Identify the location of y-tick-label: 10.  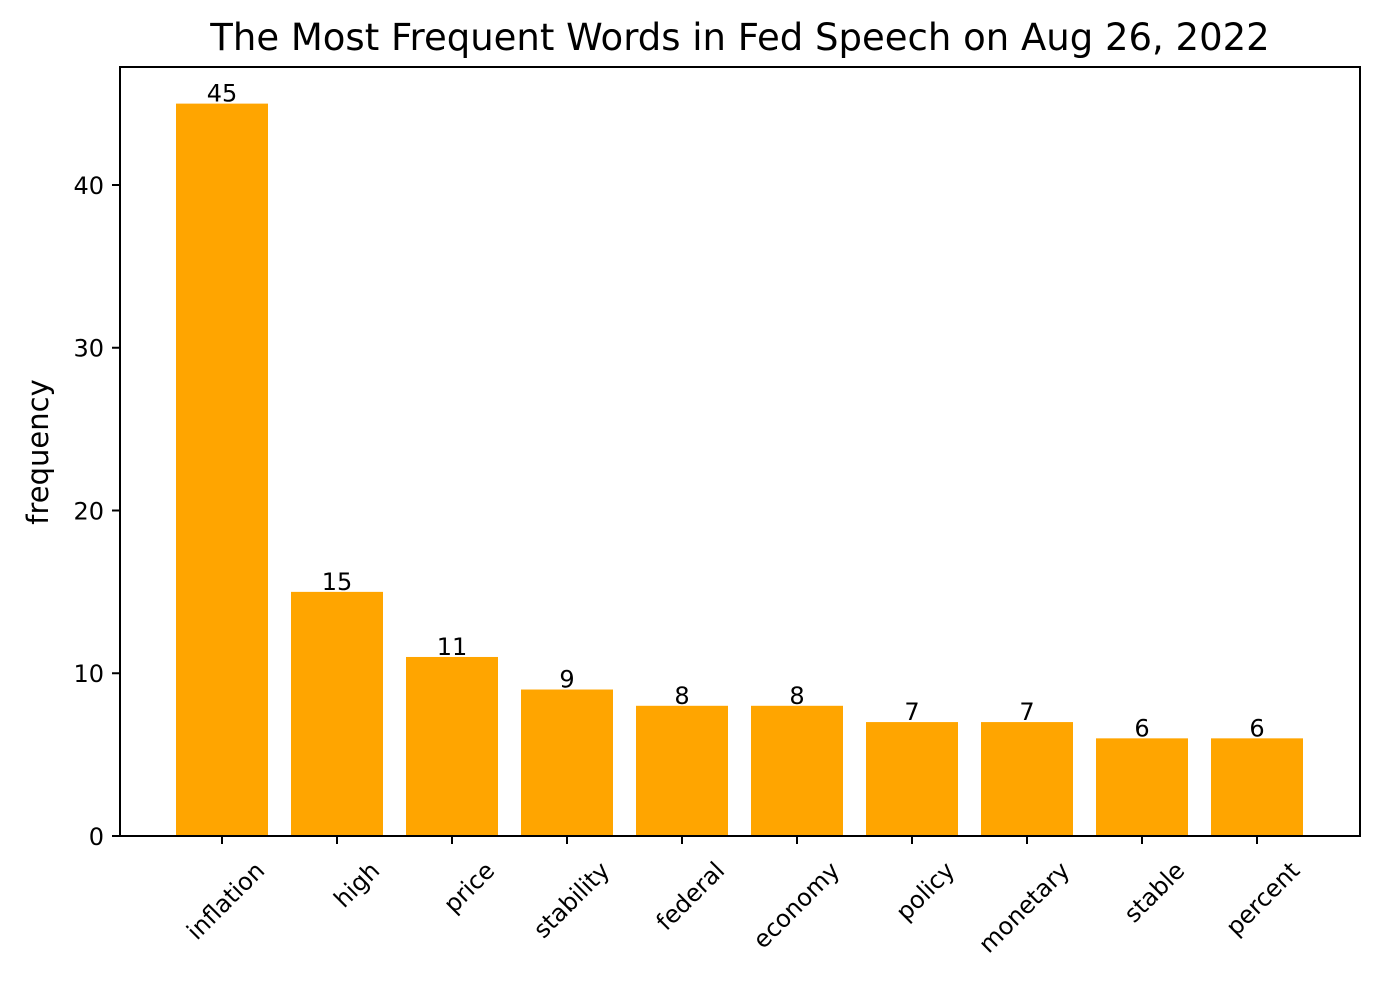
(88, 674).